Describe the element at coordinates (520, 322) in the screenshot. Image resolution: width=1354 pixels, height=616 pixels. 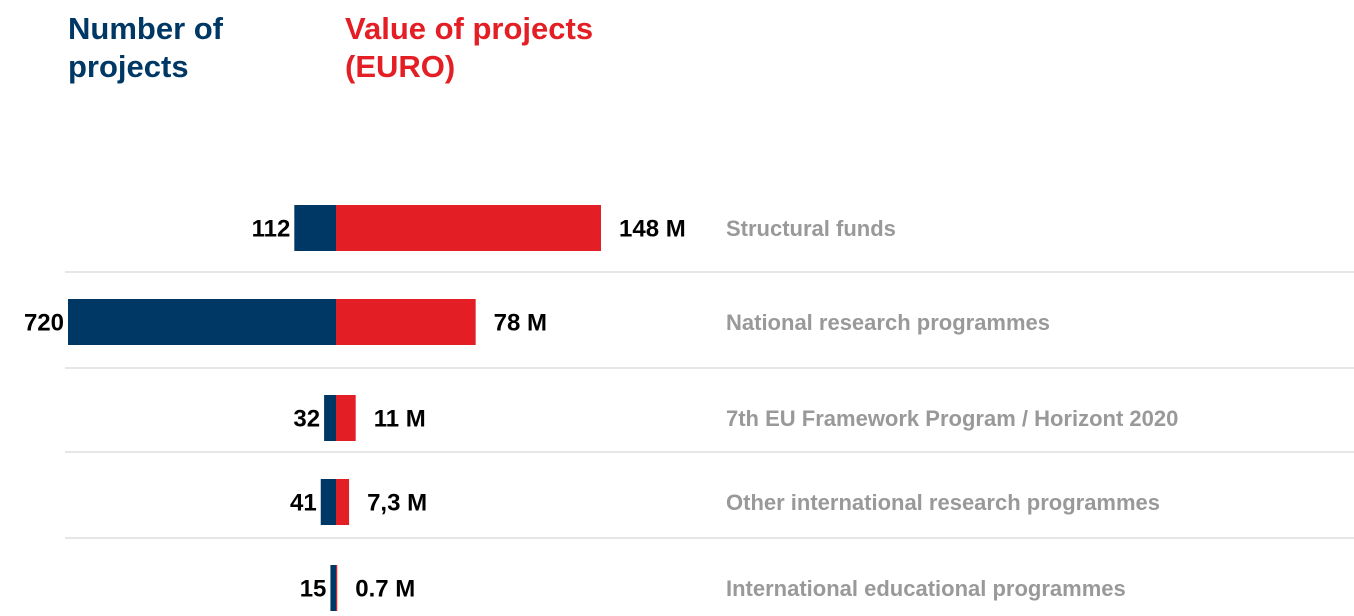
I see `right-value-label: 78 M` at that location.